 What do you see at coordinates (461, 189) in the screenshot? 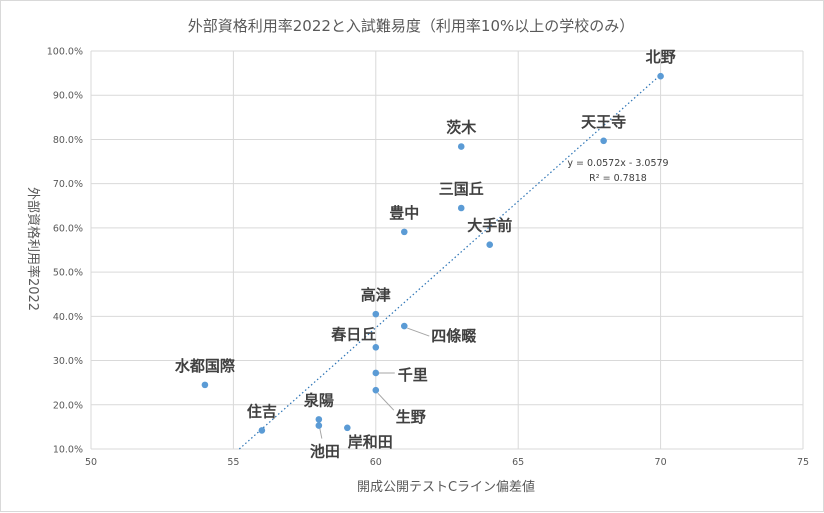
I see `data-label: 三国丘` at bounding box center [461, 189].